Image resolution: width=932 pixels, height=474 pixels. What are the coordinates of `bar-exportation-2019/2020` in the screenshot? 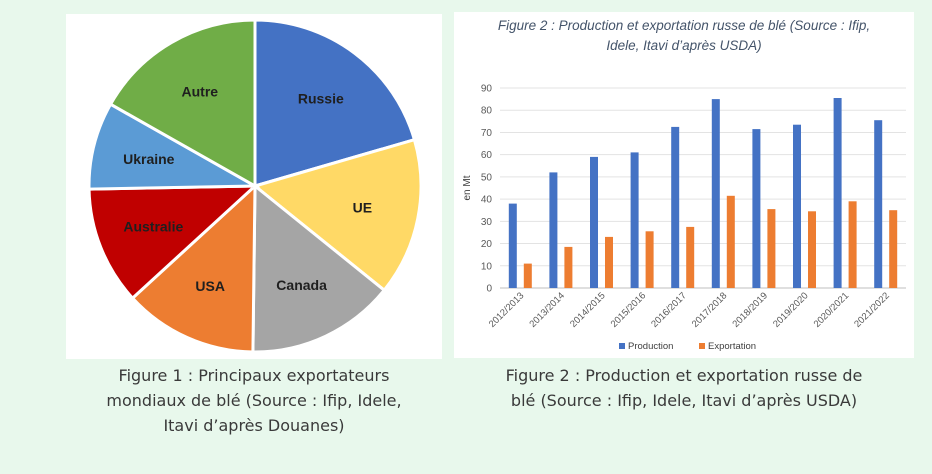 It's located at (812, 249).